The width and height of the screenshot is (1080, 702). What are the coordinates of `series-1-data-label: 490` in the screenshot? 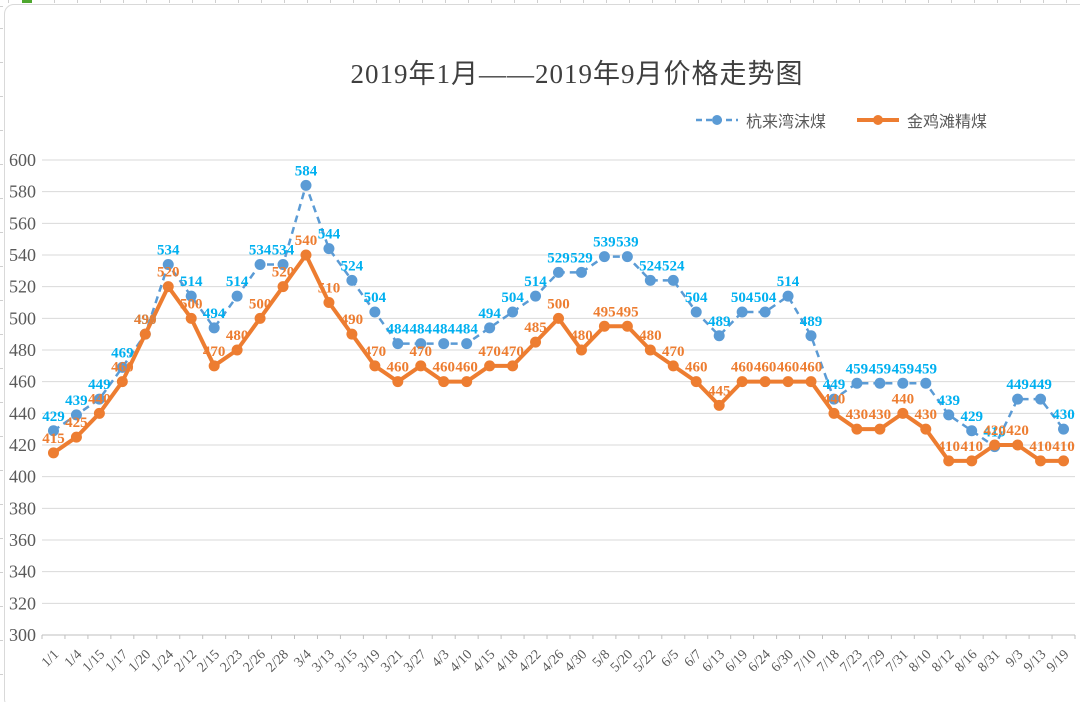 It's located at (352, 320).